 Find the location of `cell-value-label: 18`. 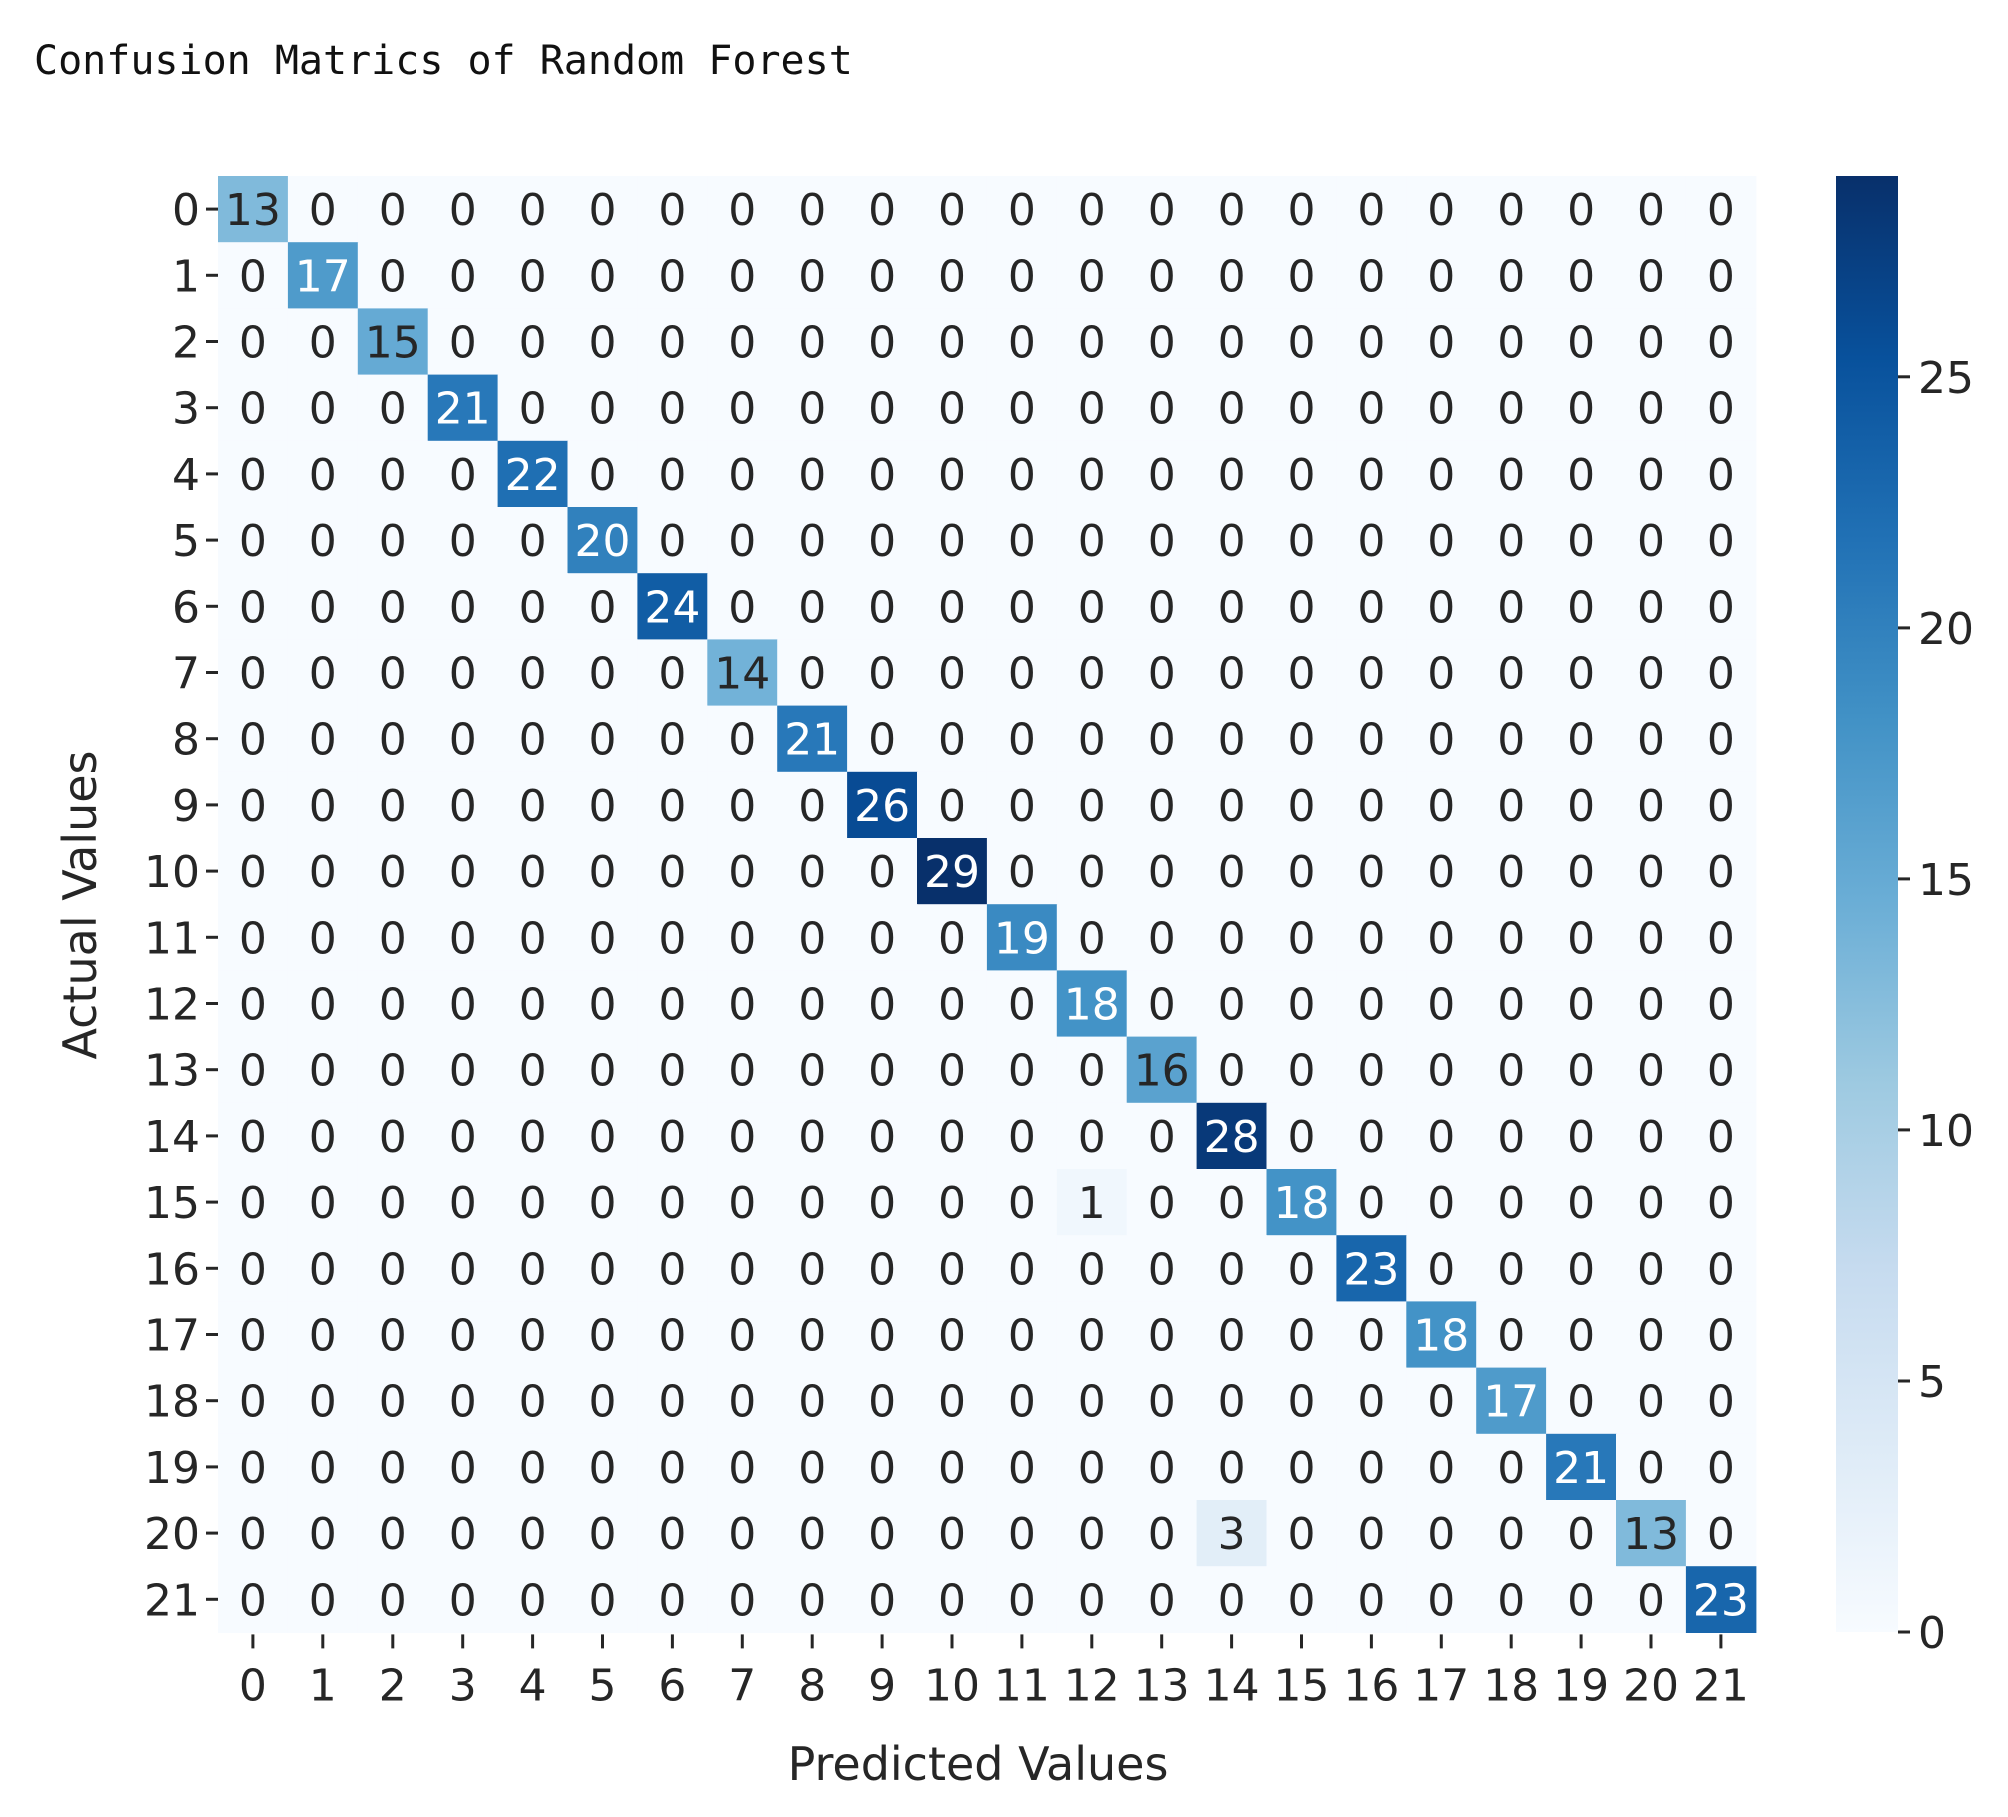

cell-value-label: 18 is located at coordinates (1302, 1203).